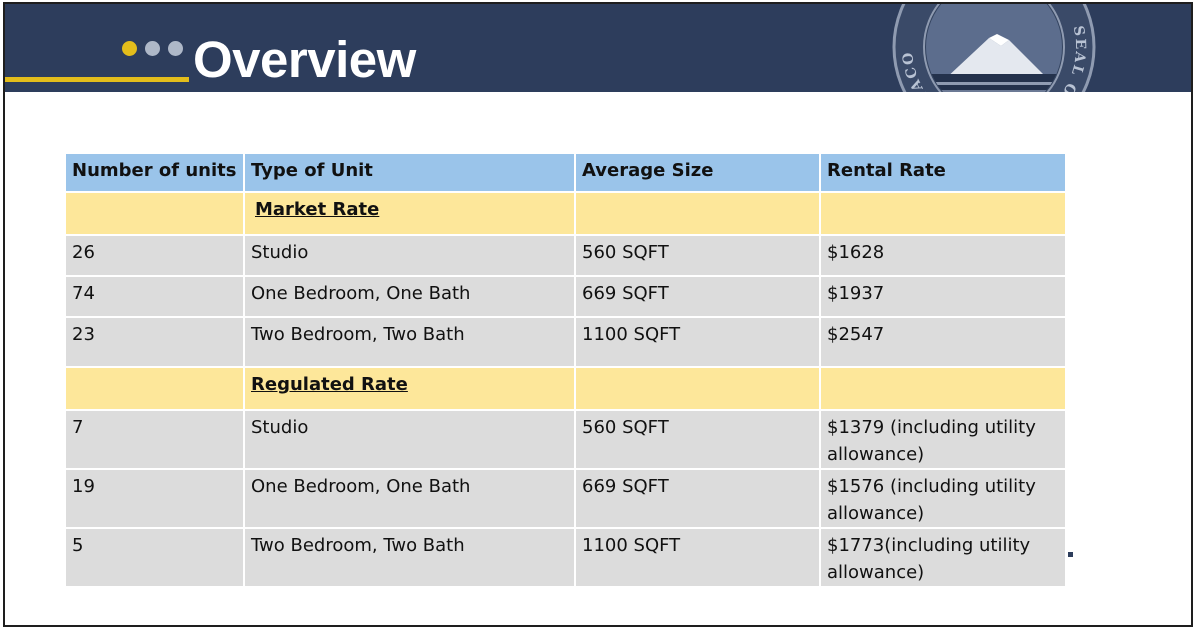  What do you see at coordinates (943, 439) in the screenshot?
I see `cell-rate: $1379 (including utility allowance)` at bounding box center [943, 439].